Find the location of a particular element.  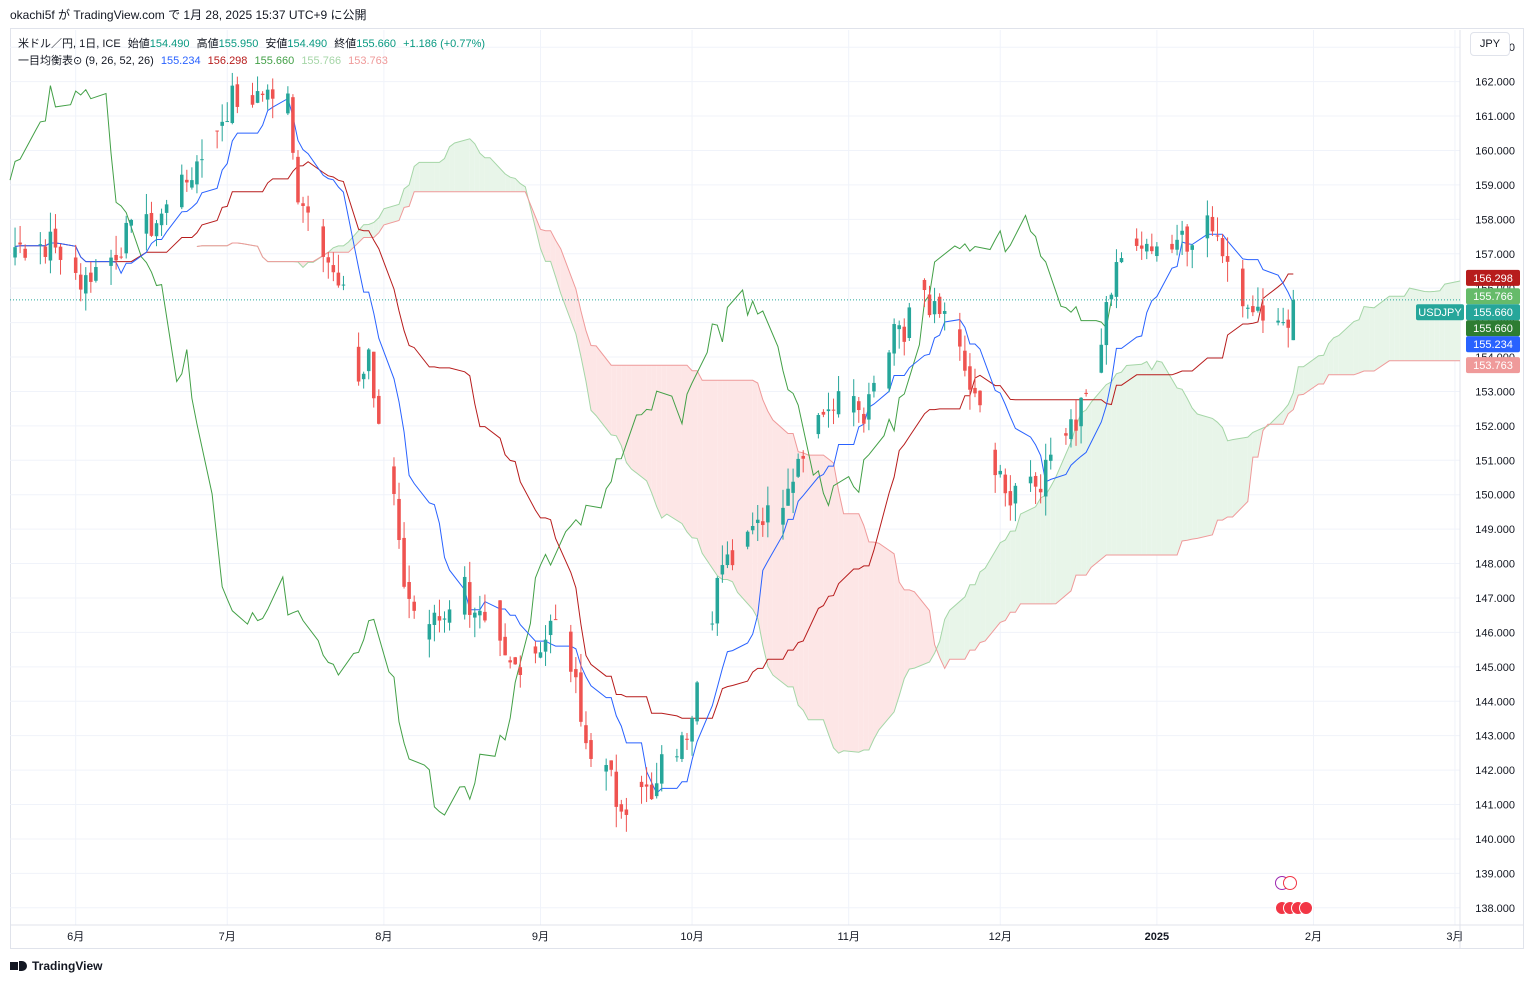

legend-high-label: 高値 is located at coordinates (207, 44).